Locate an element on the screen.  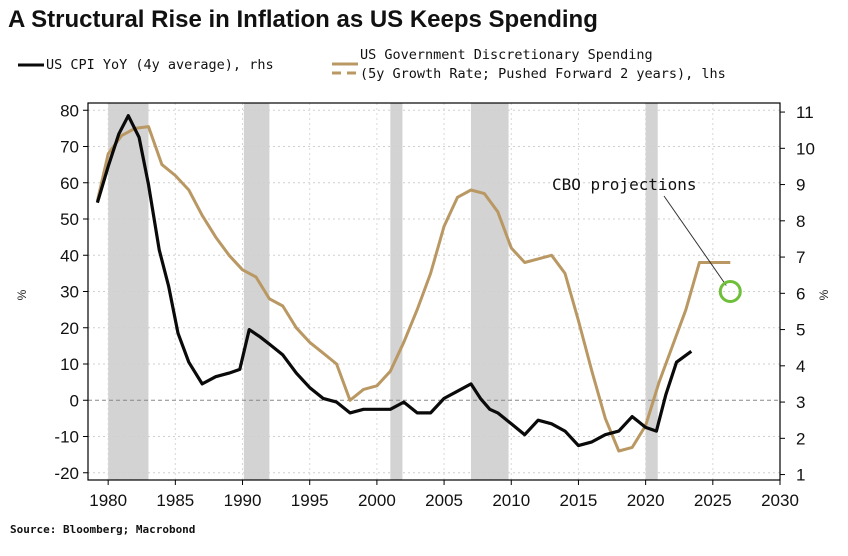
legend-cpi-swatch is located at coordinates (31, 65).